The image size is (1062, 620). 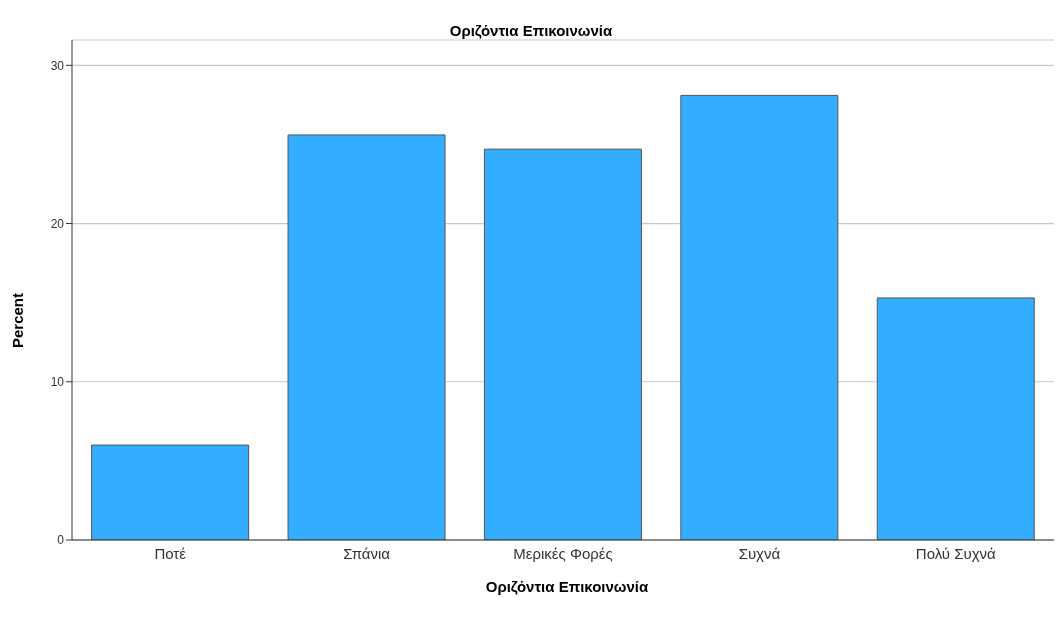 I want to click on chart-title: Οριζόντια Επικοινωνία, so click(x=531, y=30).